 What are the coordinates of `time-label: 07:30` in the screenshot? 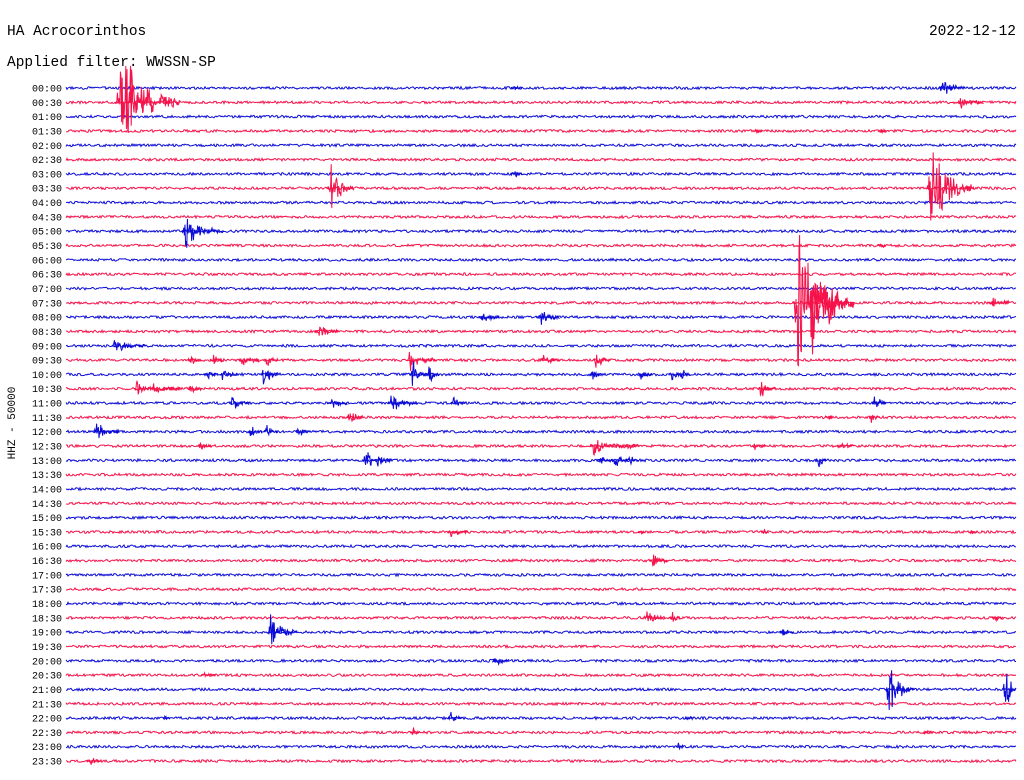 It's located at (47, 304).